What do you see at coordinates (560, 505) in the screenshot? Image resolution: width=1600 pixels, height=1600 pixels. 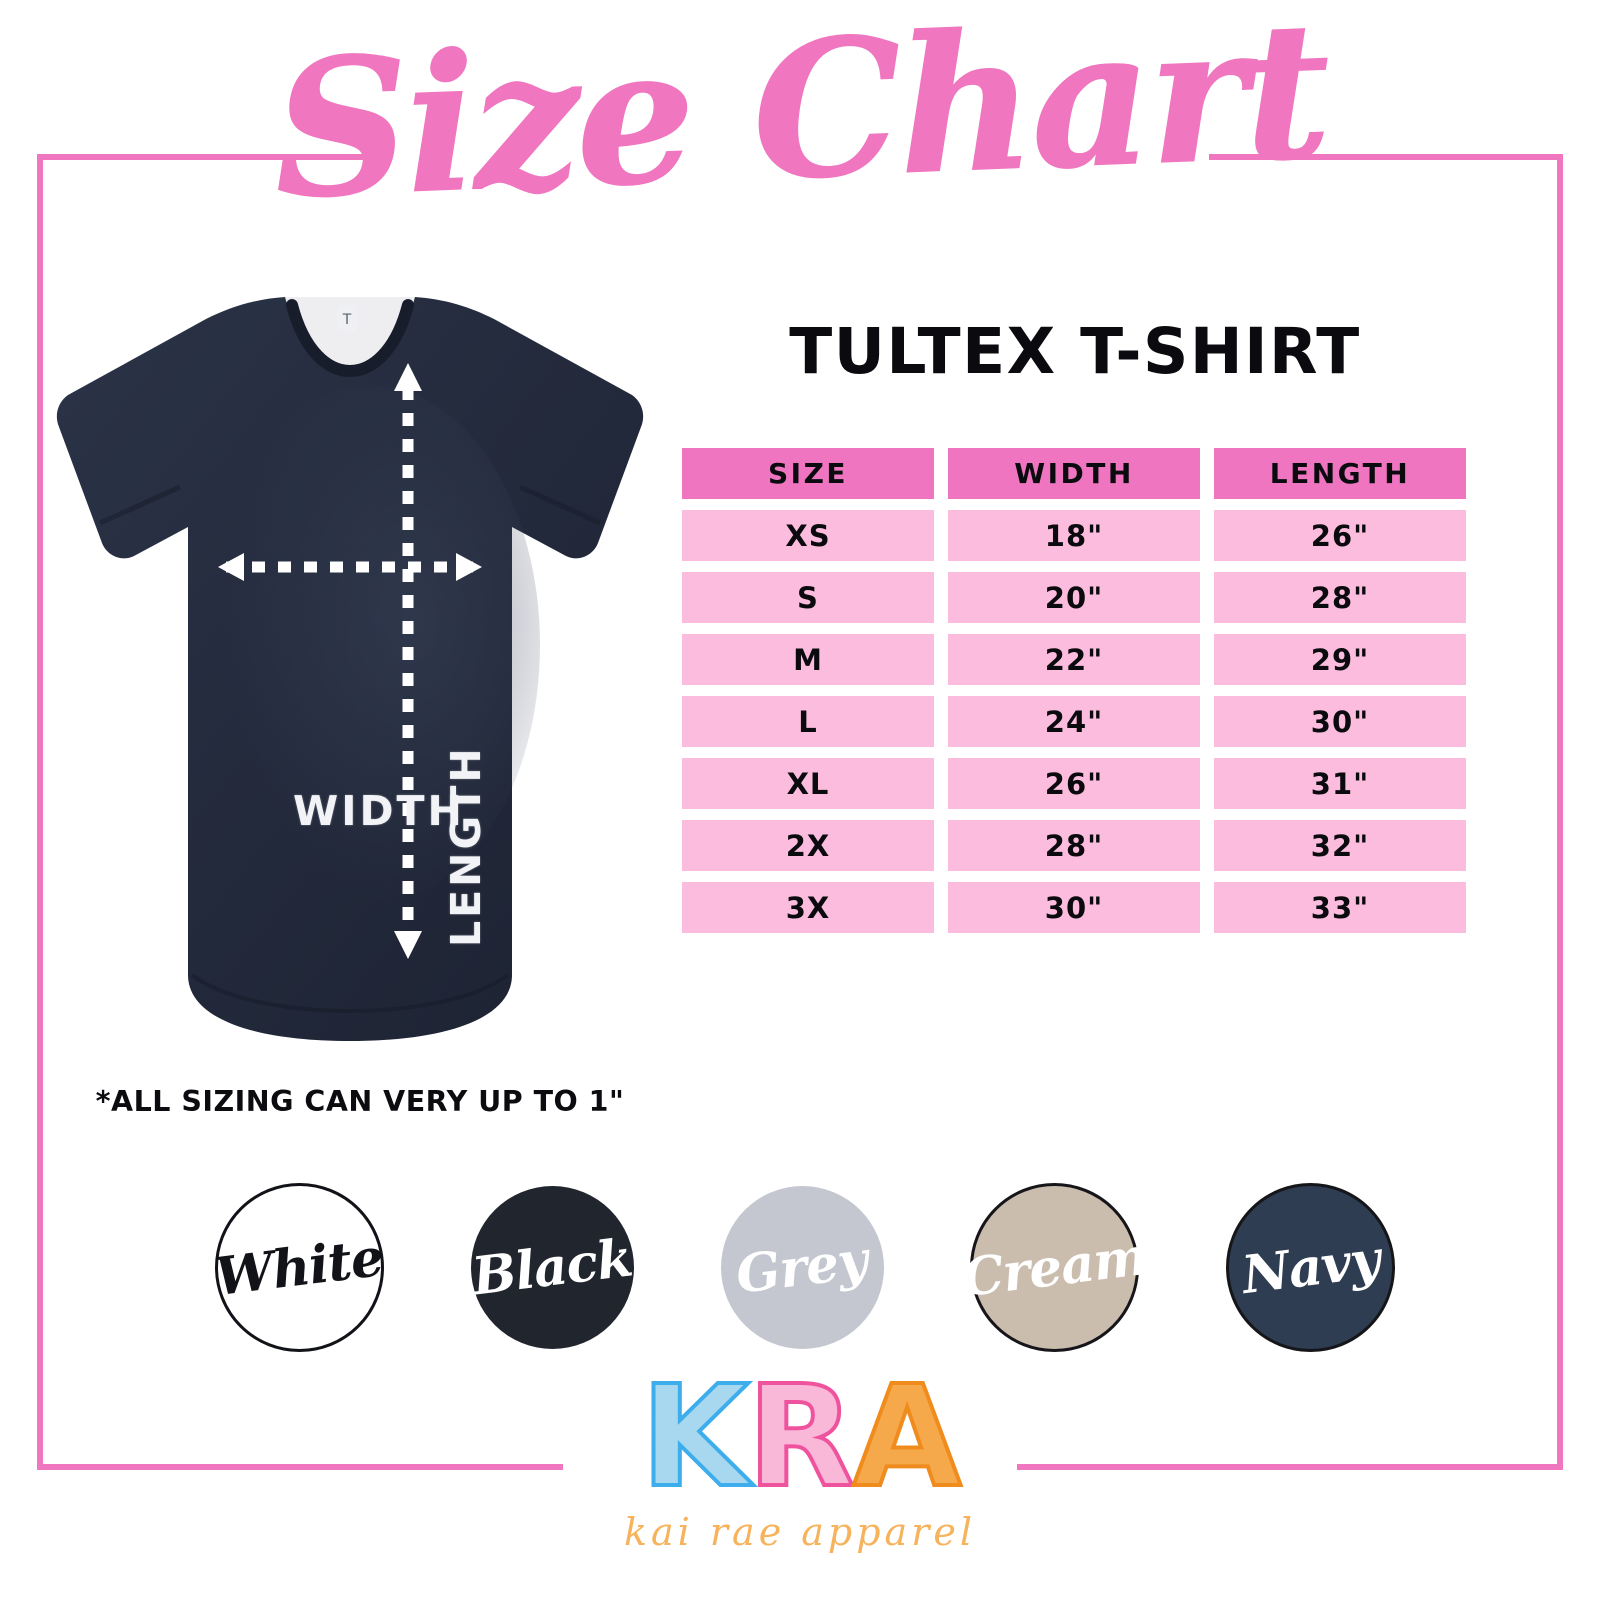 I see `tshirt-right-sleeve-seam` at bounding box center [560, 505].